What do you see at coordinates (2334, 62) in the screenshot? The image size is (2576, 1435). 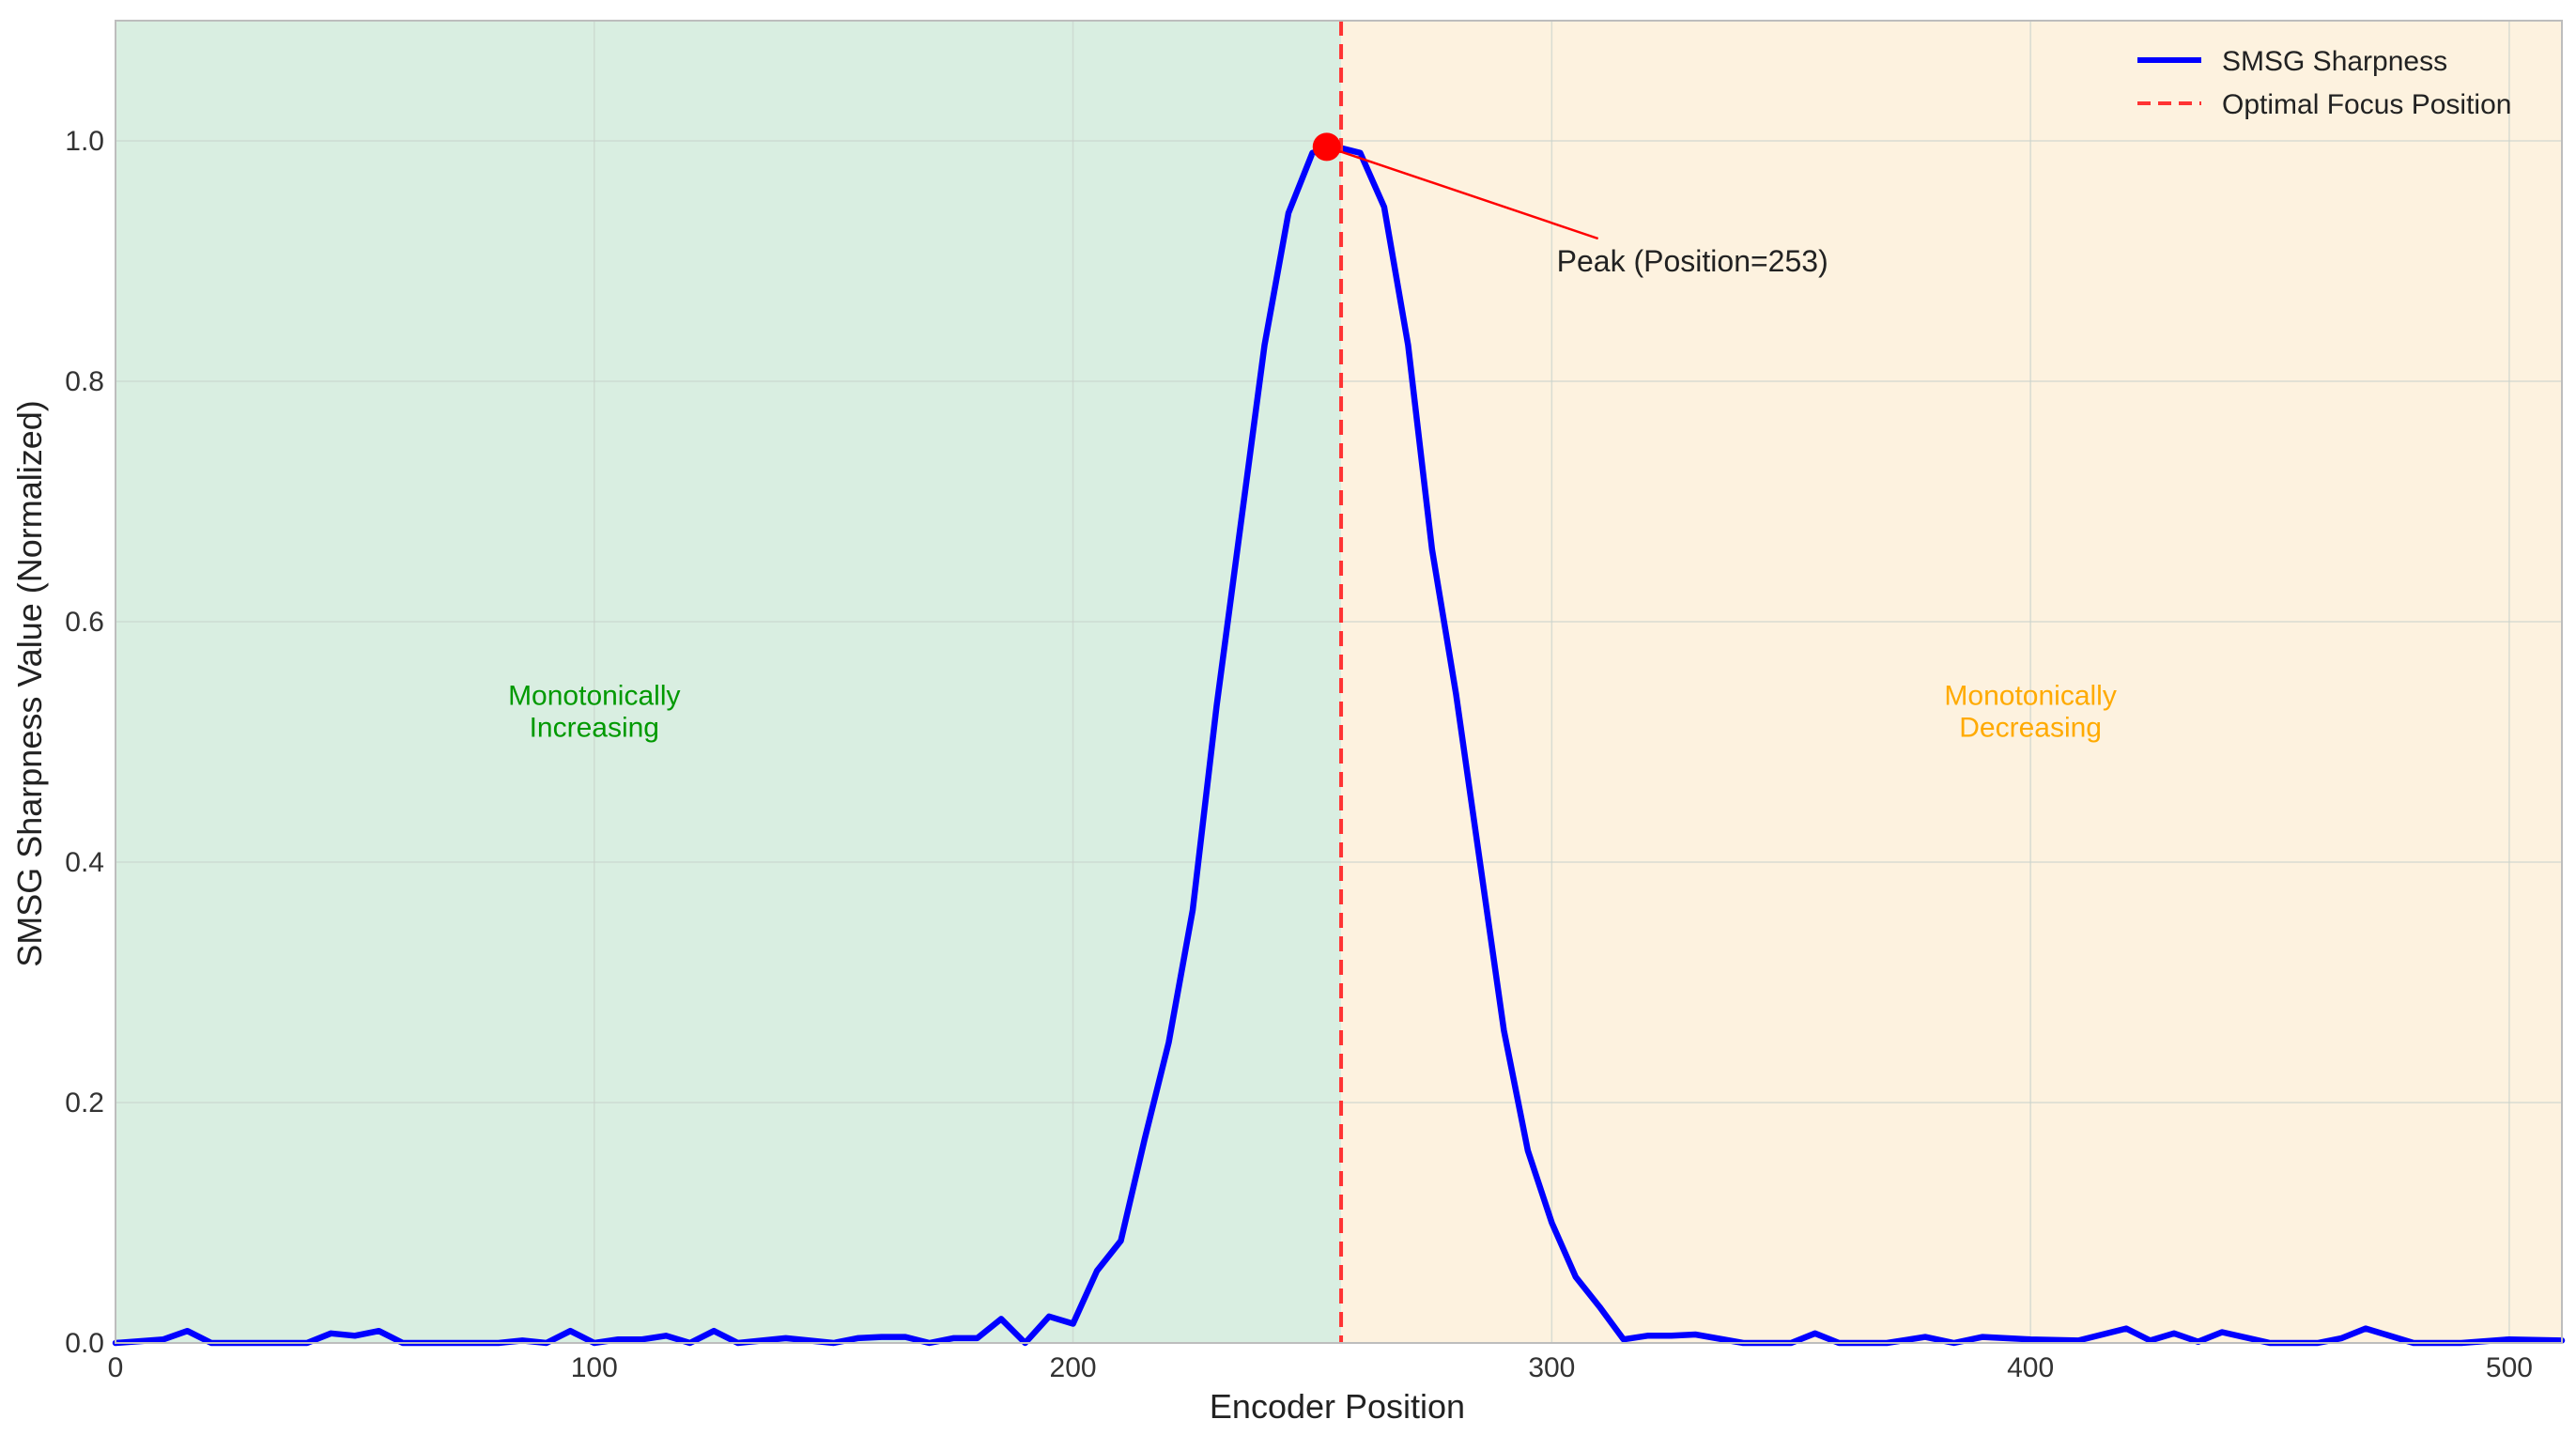 I see `legend-label-sharpness: SMSG Sharpness` at bounding box center [2334, 62].